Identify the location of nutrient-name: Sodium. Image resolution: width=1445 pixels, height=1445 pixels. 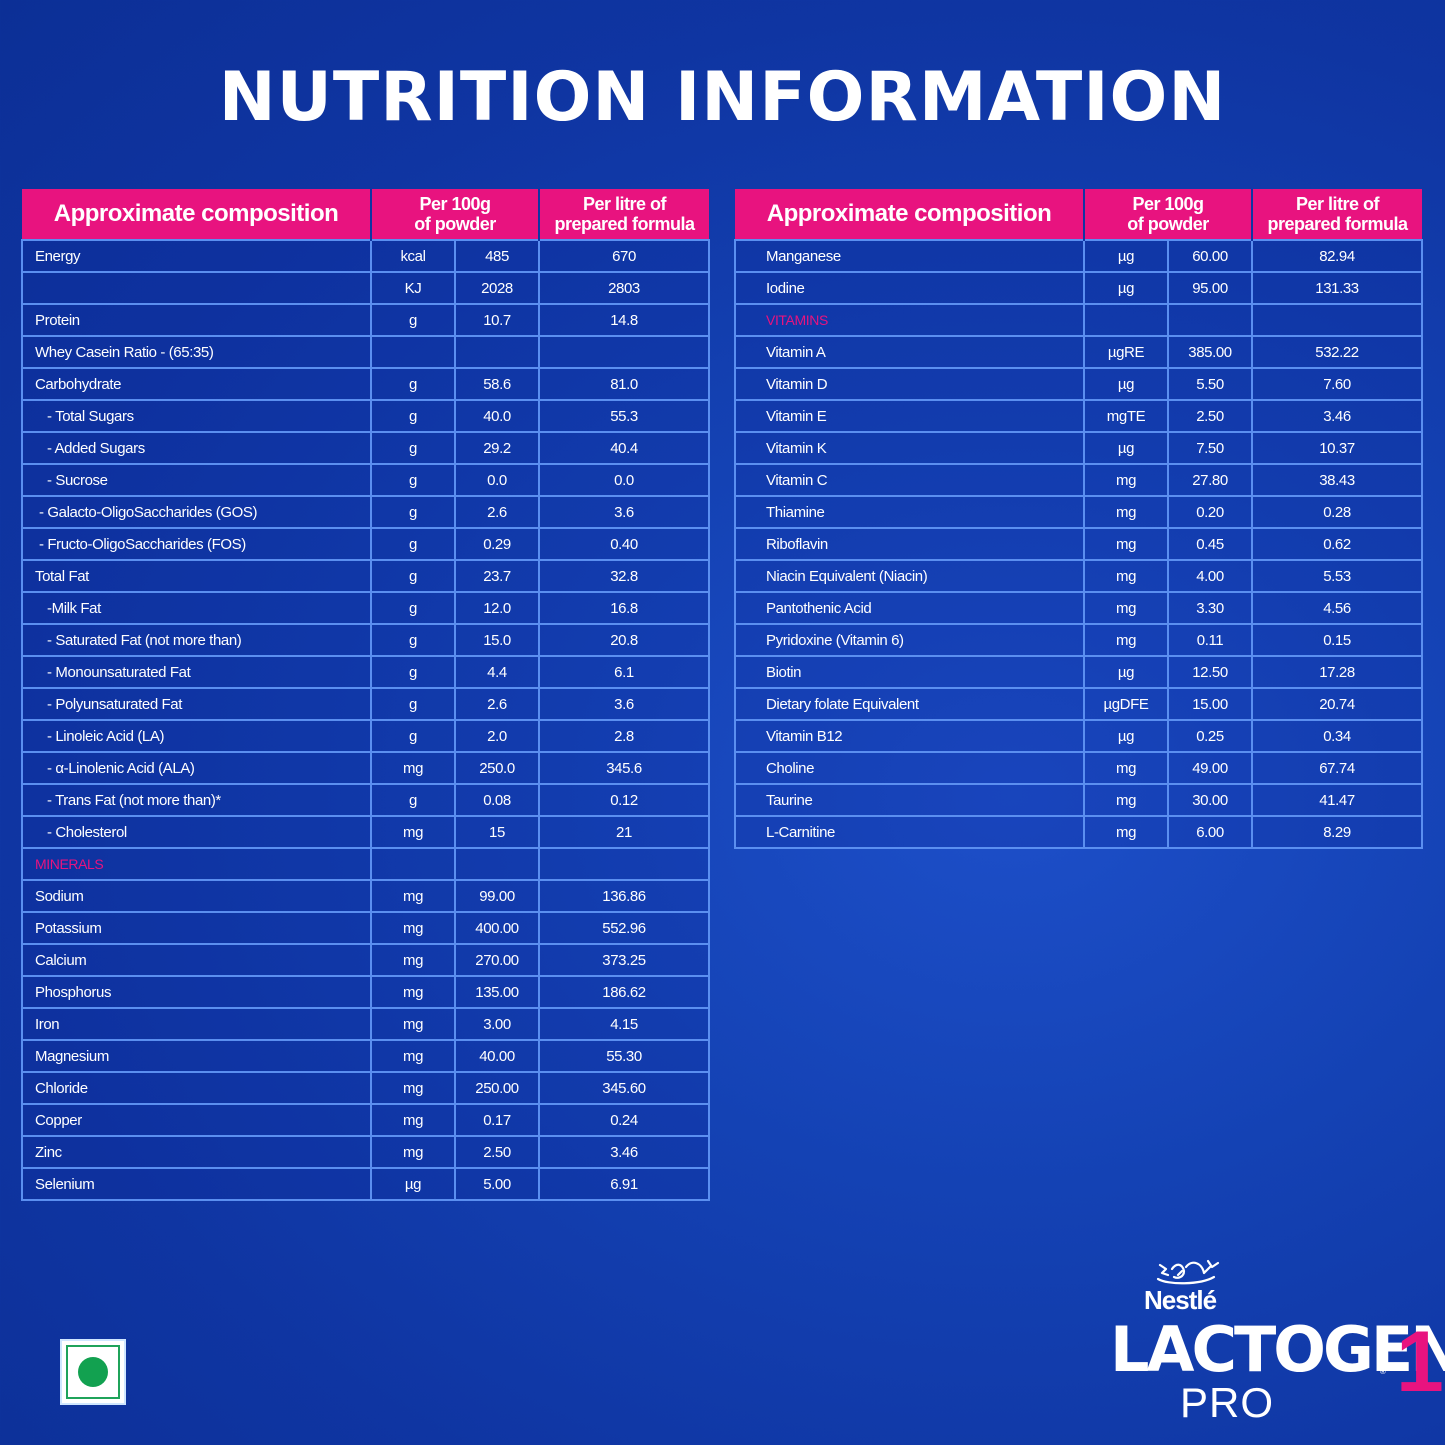
(196, 896).